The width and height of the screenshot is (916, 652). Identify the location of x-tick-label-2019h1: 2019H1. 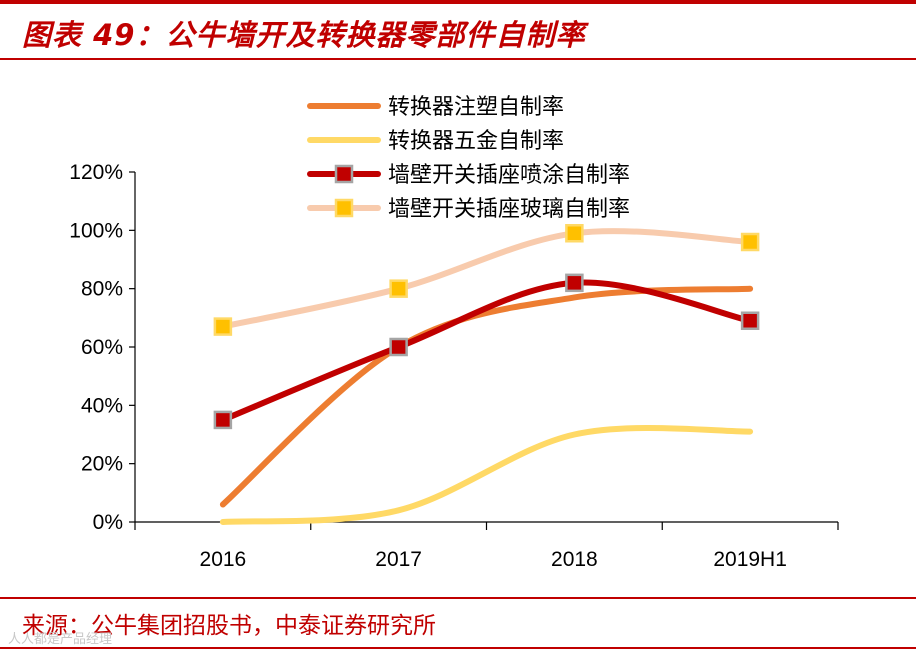
(750, 559).